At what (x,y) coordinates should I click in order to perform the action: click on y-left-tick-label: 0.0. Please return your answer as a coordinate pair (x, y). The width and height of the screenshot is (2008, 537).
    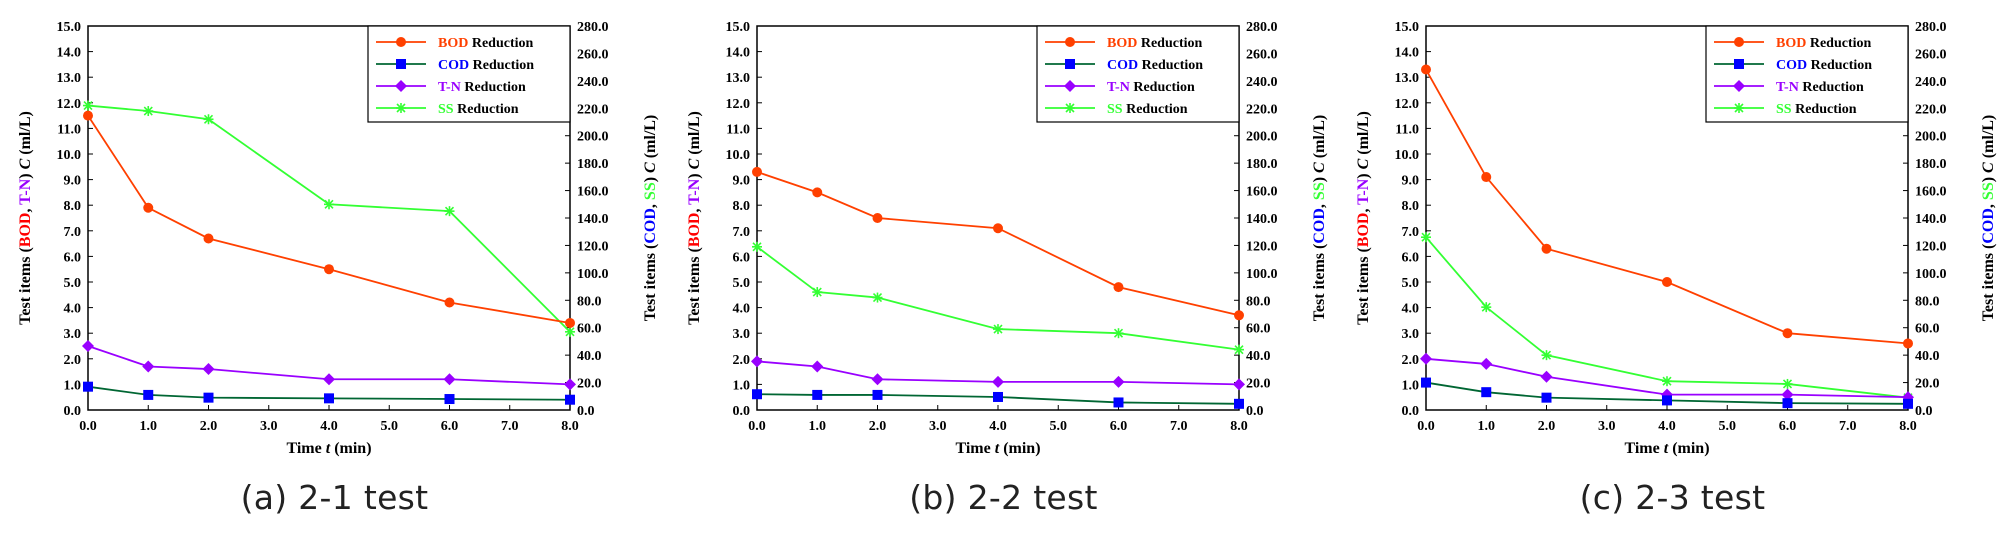
    Looking at the image, I should click on (742, 411).